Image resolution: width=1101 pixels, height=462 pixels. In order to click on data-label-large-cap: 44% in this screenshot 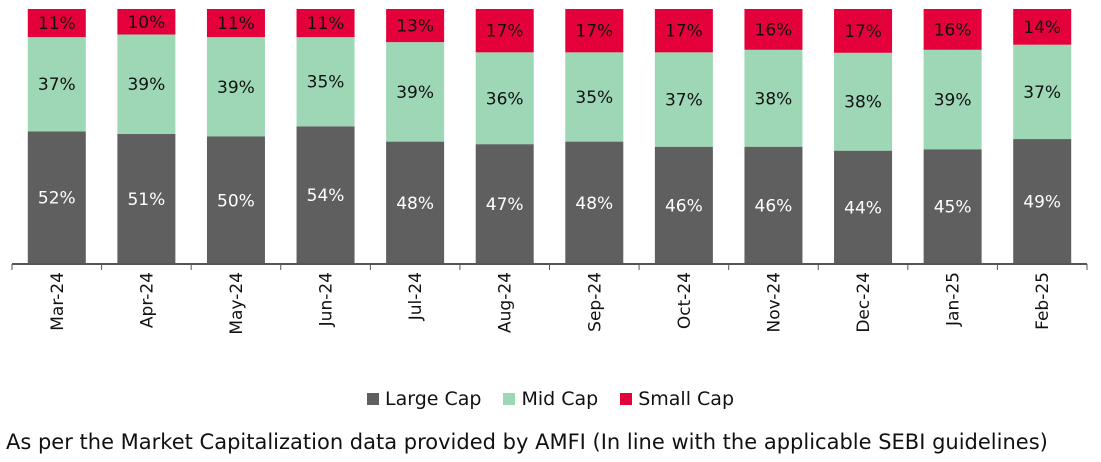, I will do `click(863, 208)`.